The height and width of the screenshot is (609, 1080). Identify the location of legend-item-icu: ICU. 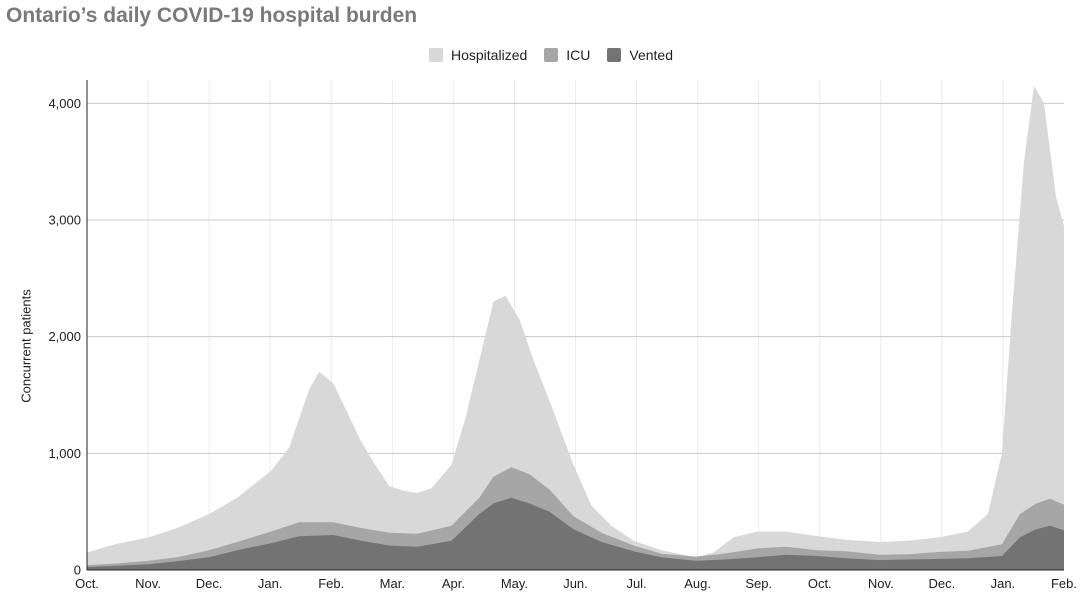
(567, 55).